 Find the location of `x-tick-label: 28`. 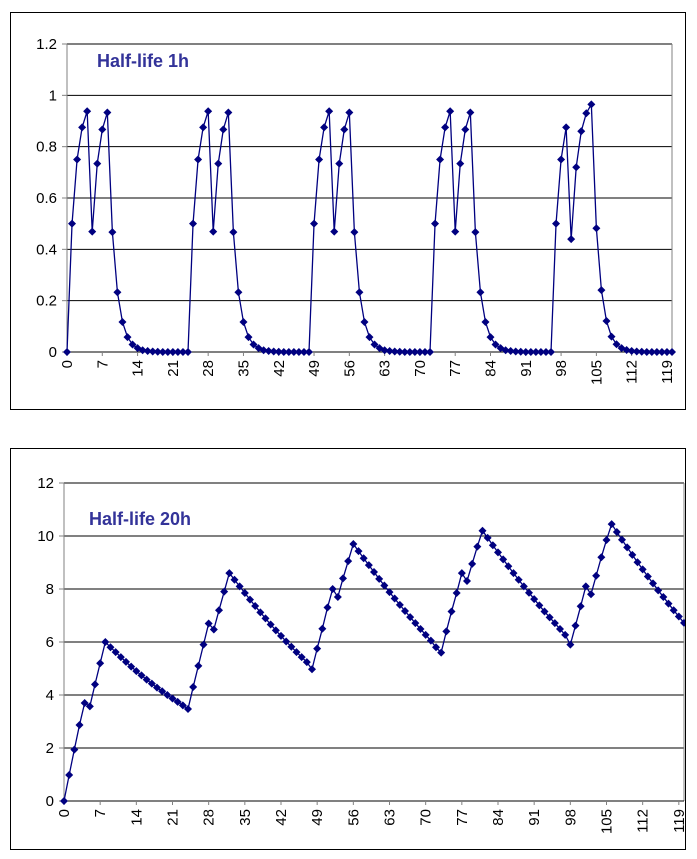

x-tick-label: 28 is located at coordinates (209, 817).